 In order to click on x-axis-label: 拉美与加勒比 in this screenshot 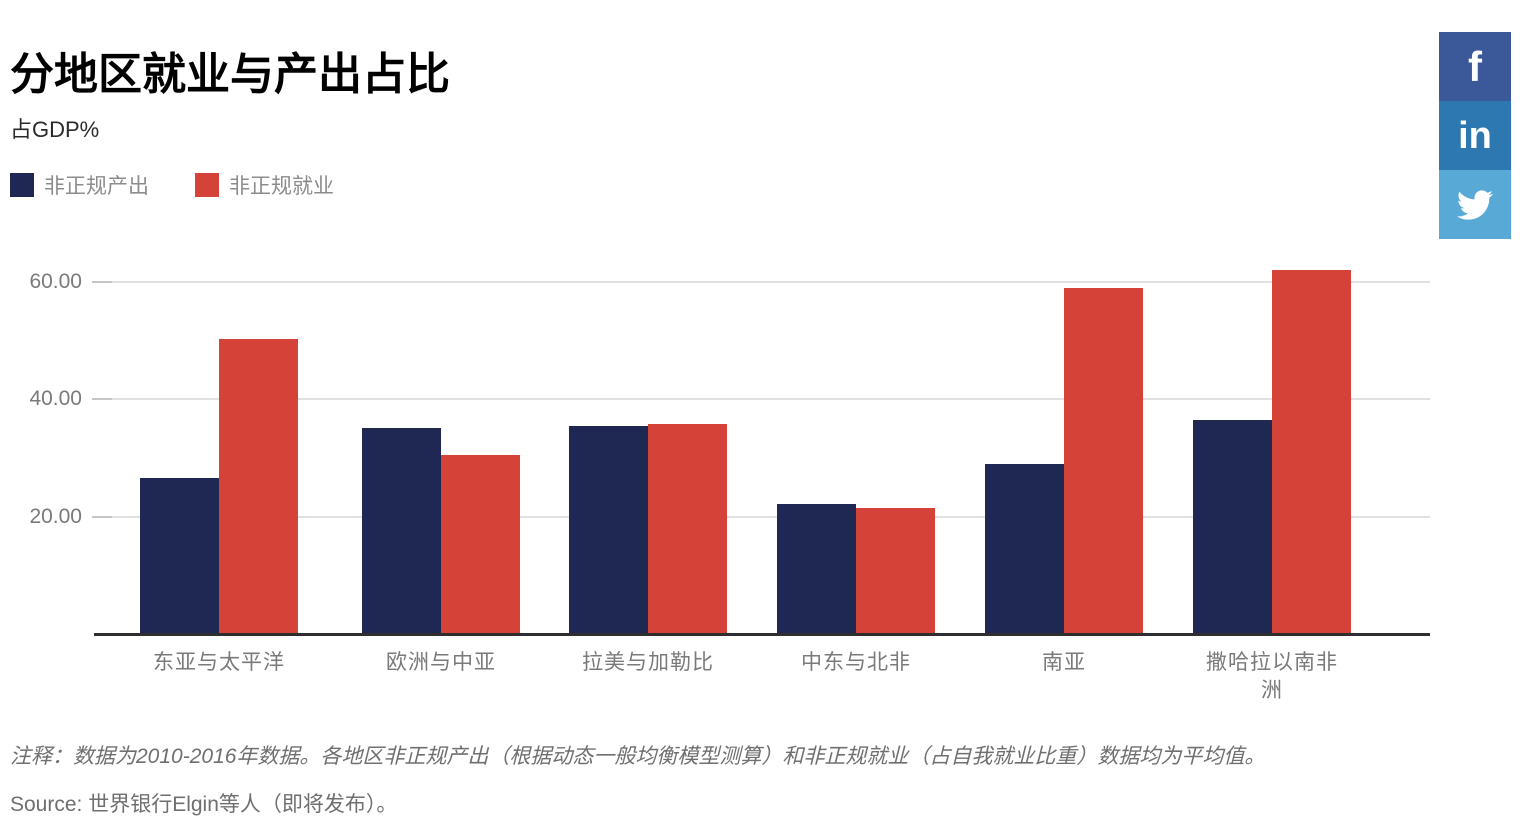, I will do `click(648, 662)`.